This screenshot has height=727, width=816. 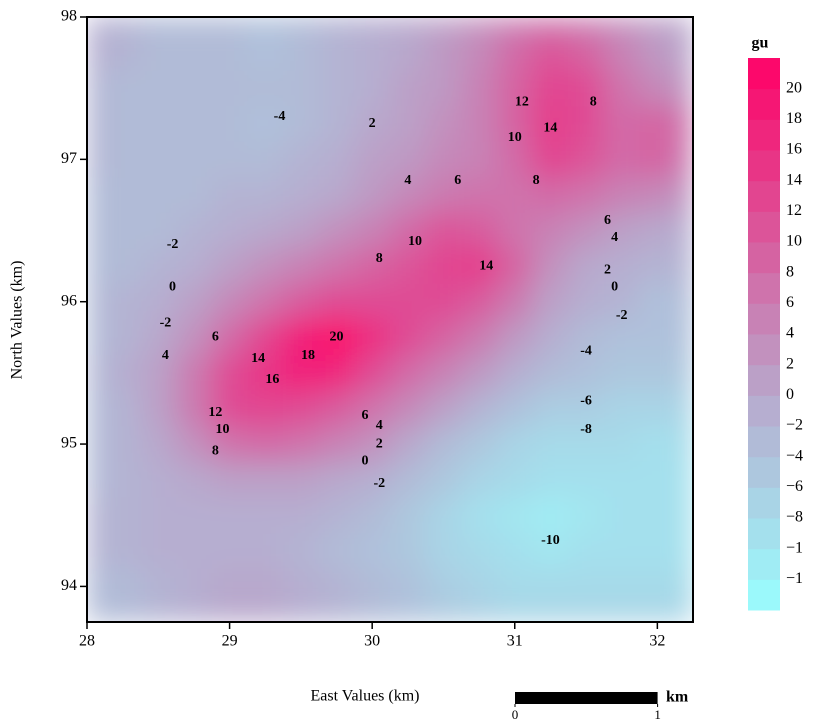 What do you see at coordinates (415, 241) in the screenshot?
I see `contour-label: 10` at bounding box center [415, 241].